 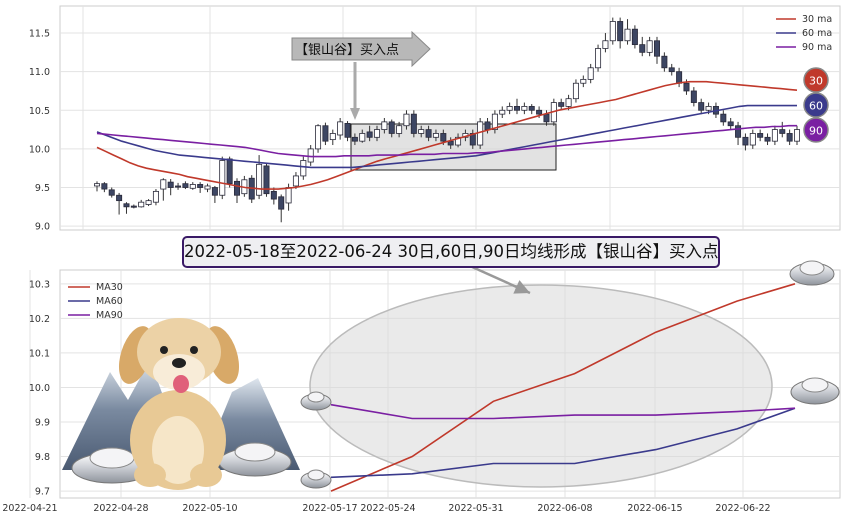 I want to click on silver-ingot-icon-left-bottom, so click(x=316, y=479).